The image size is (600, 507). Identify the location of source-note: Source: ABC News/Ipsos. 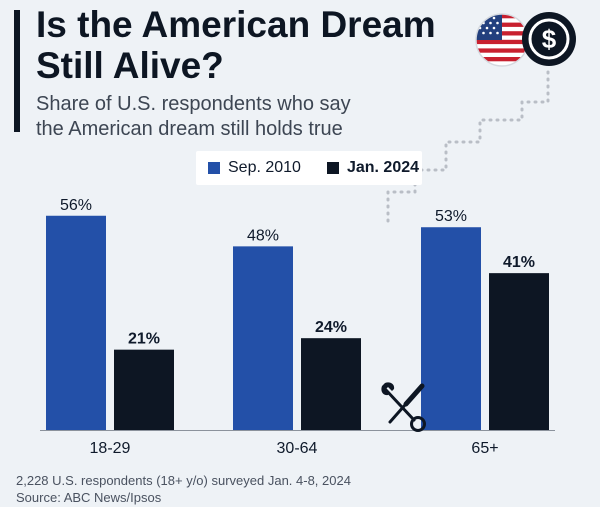
(89, 497).